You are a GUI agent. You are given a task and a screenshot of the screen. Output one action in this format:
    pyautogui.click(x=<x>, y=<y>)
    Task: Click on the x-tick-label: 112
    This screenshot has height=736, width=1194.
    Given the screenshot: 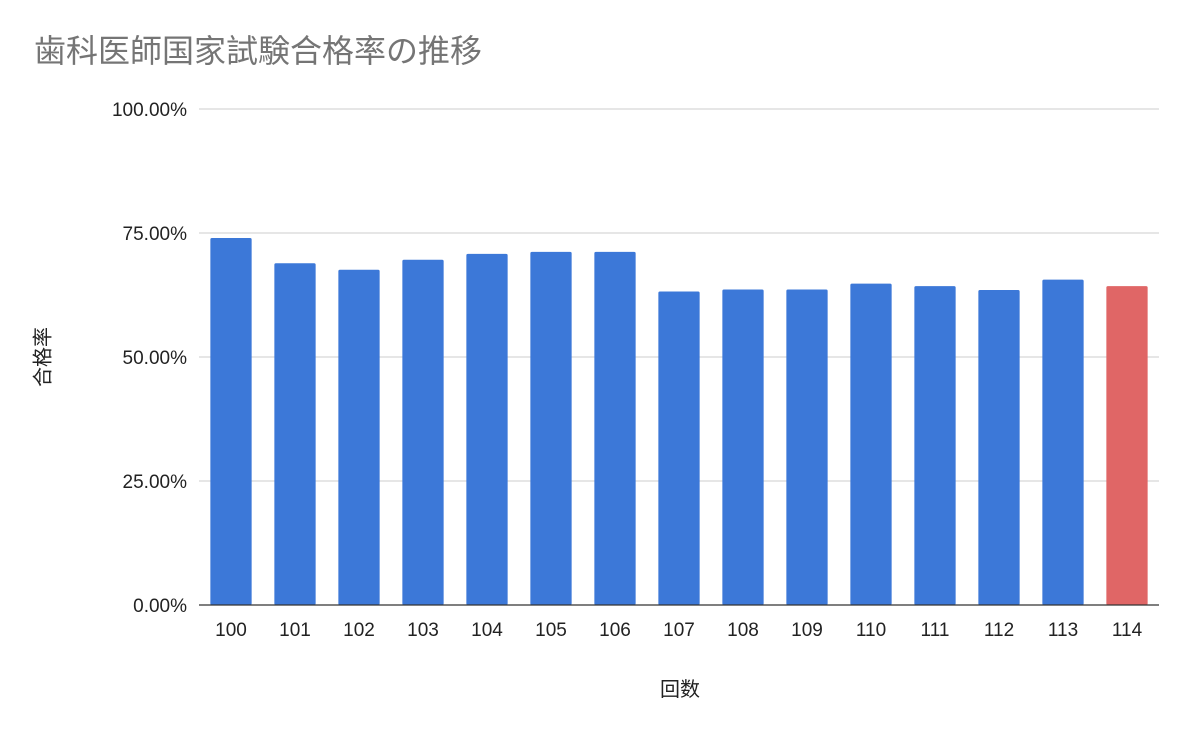 What is the action you would take?
    pyautogui.click(x=999, y=630)
    